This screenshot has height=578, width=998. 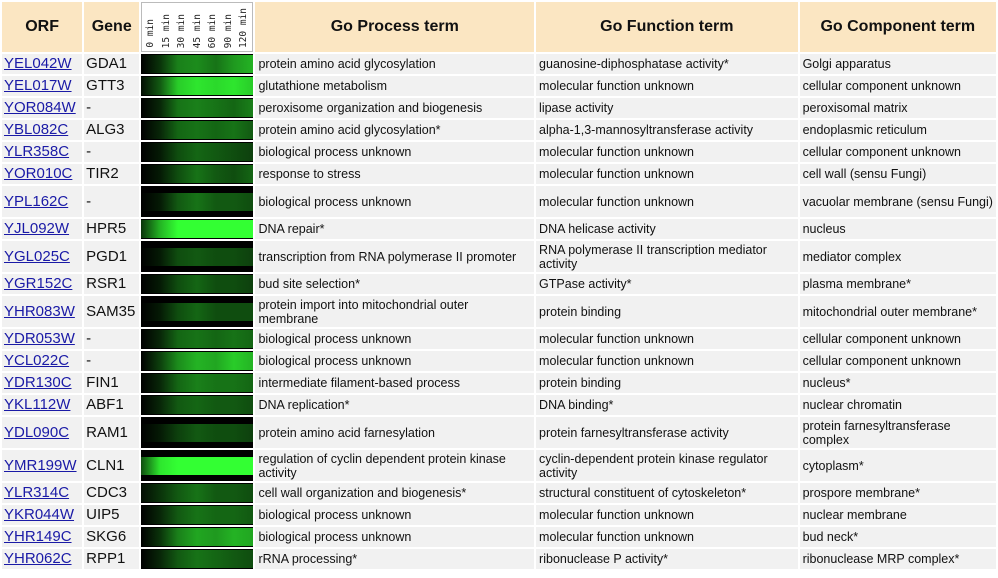 I want to click on process-term-cell: peroxisome organization and biogenesis, so click(x=395, y=108).